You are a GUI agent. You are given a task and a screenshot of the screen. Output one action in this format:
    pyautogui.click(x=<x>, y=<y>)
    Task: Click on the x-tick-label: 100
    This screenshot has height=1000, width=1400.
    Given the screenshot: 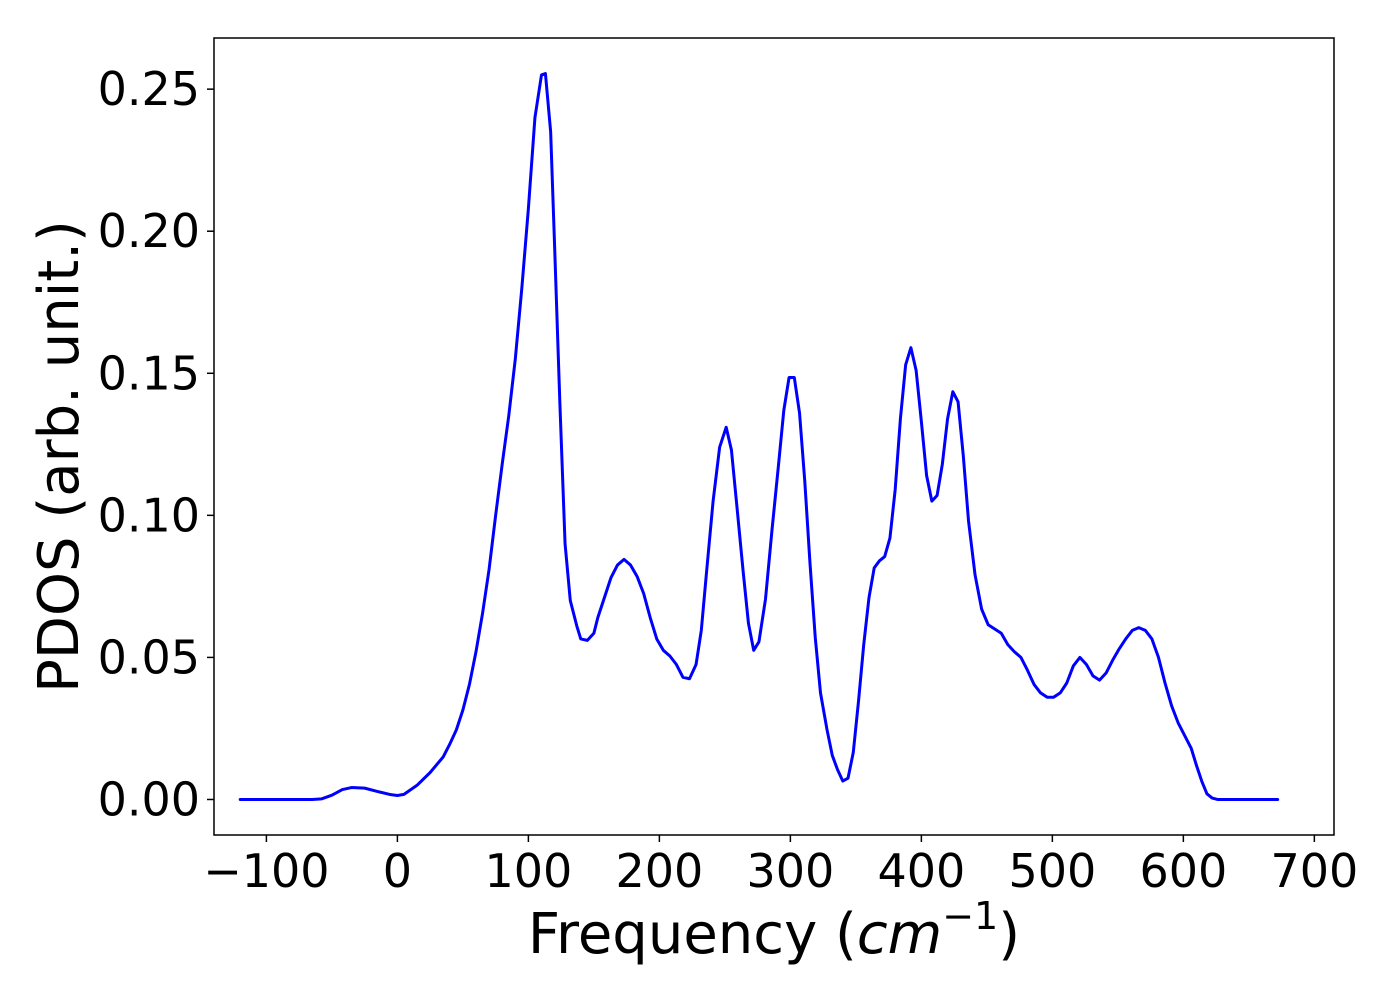 What is the action you would take?
    pyautogui.click(x=528, y=871)
    